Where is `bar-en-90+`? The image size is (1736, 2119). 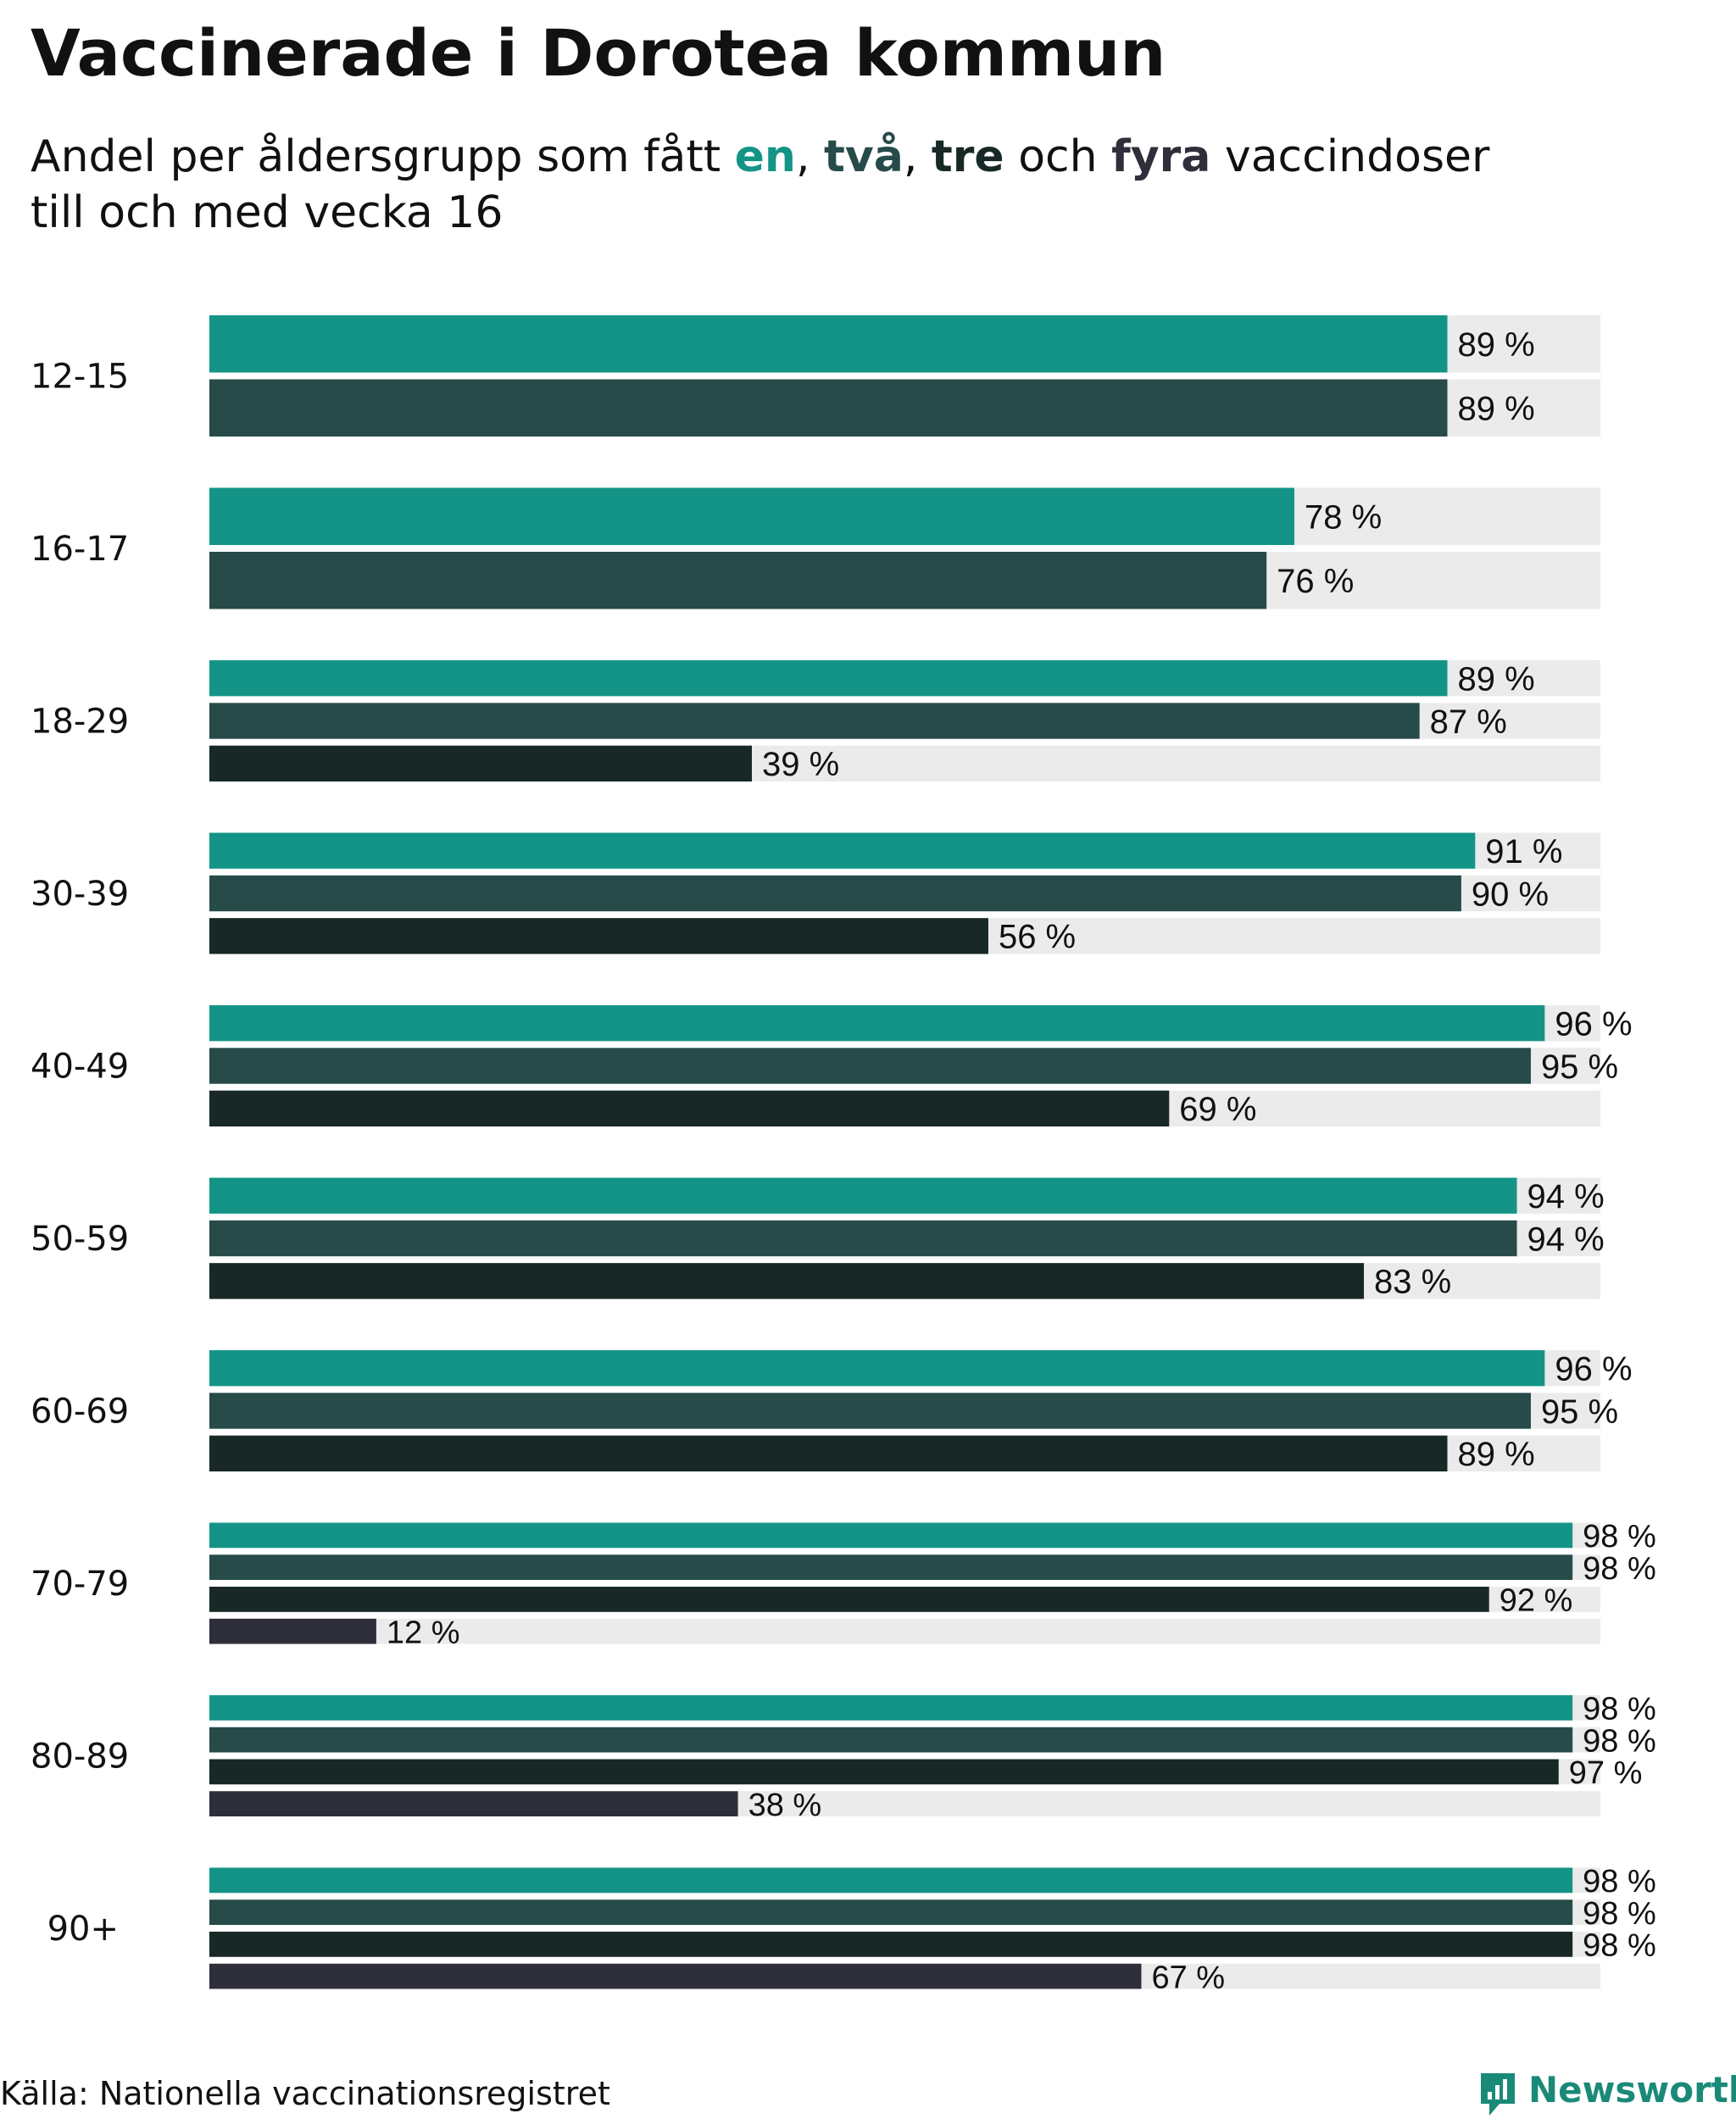 bar-en-90+ is located at coordinates (891, 1881).